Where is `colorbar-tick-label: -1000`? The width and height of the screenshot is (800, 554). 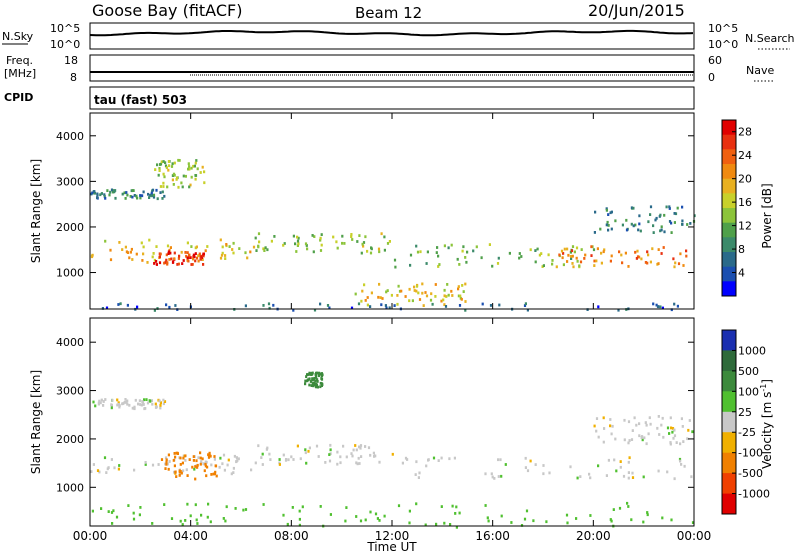 colorbar-tick-label: -1000 is located at coordinates (754, 494).